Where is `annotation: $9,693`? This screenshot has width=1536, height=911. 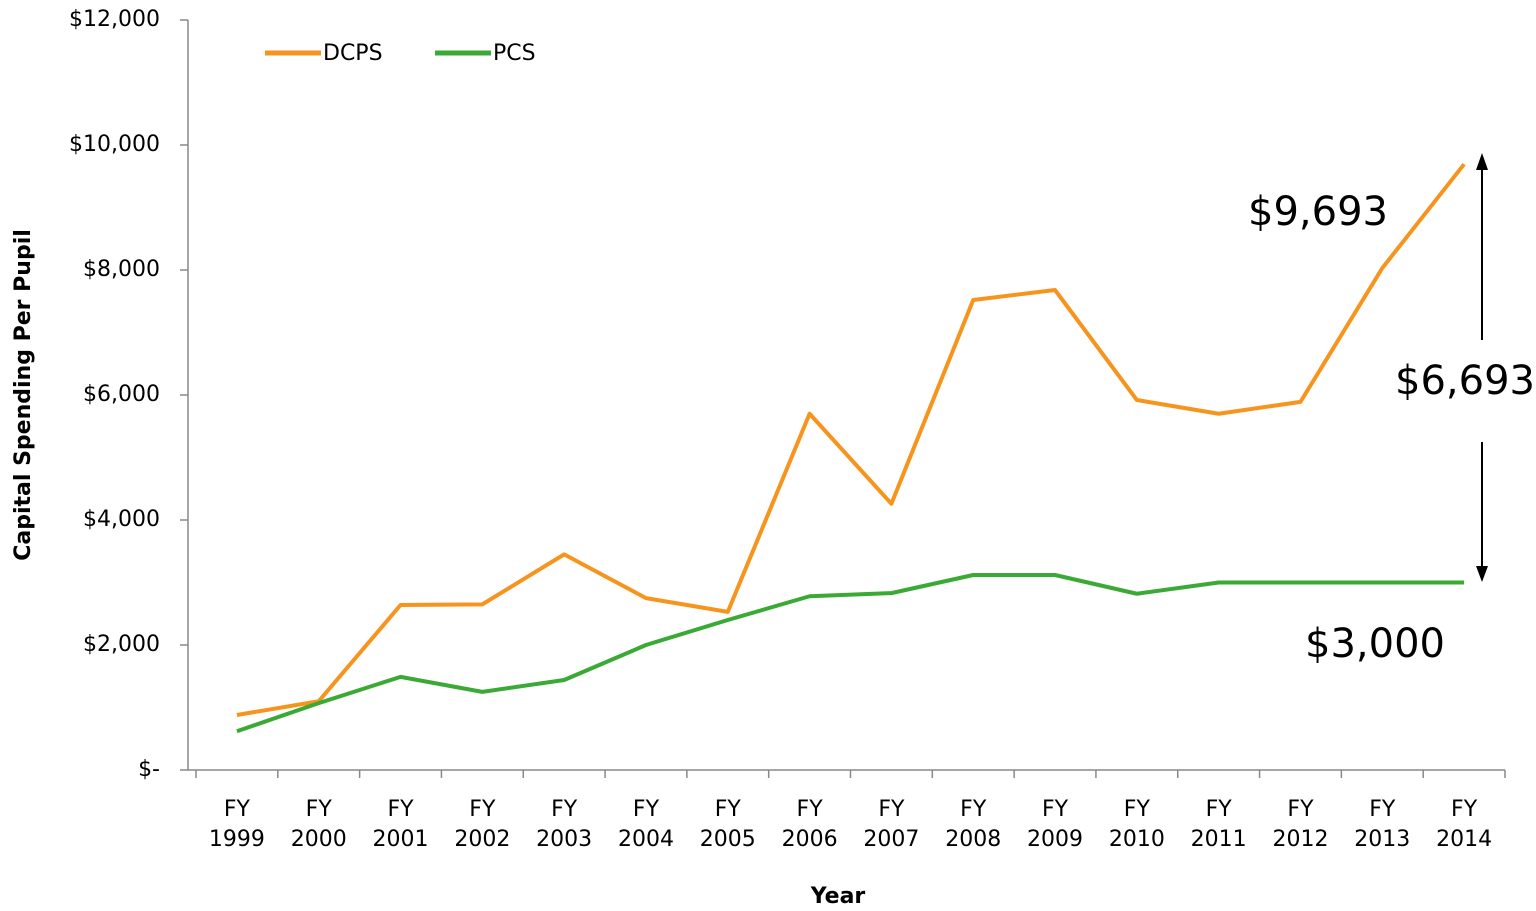 annotation: $9,693 is located at coordinates (1318, 212).